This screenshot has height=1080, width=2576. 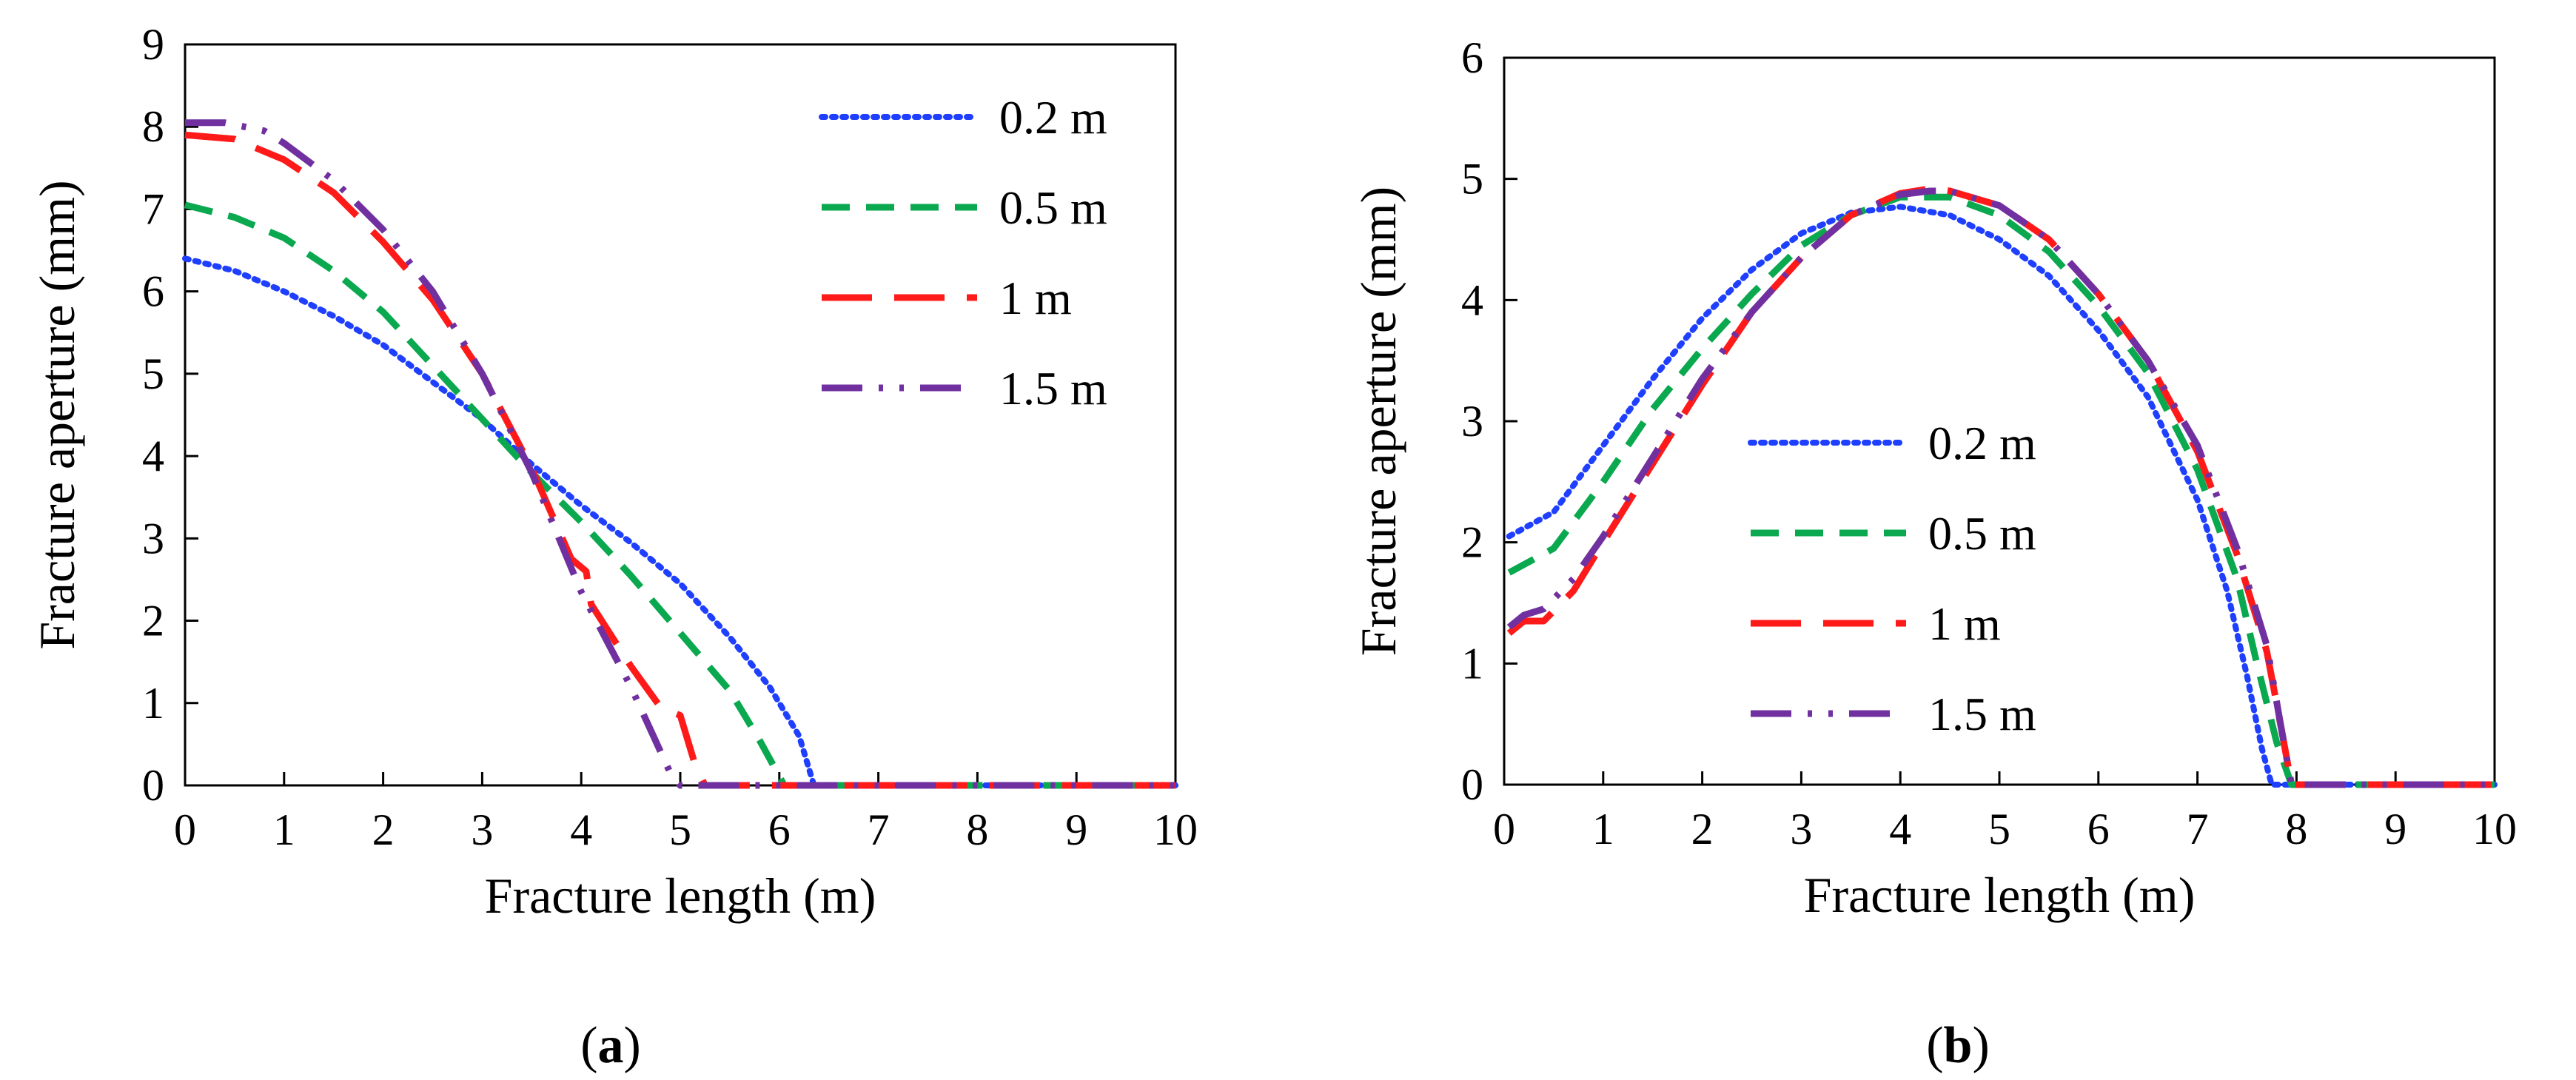 What do you see at coordinates (185, 829) in the screenshot?
I see `x-tick-label-a-0: 0` at bounding box center [185, 829].